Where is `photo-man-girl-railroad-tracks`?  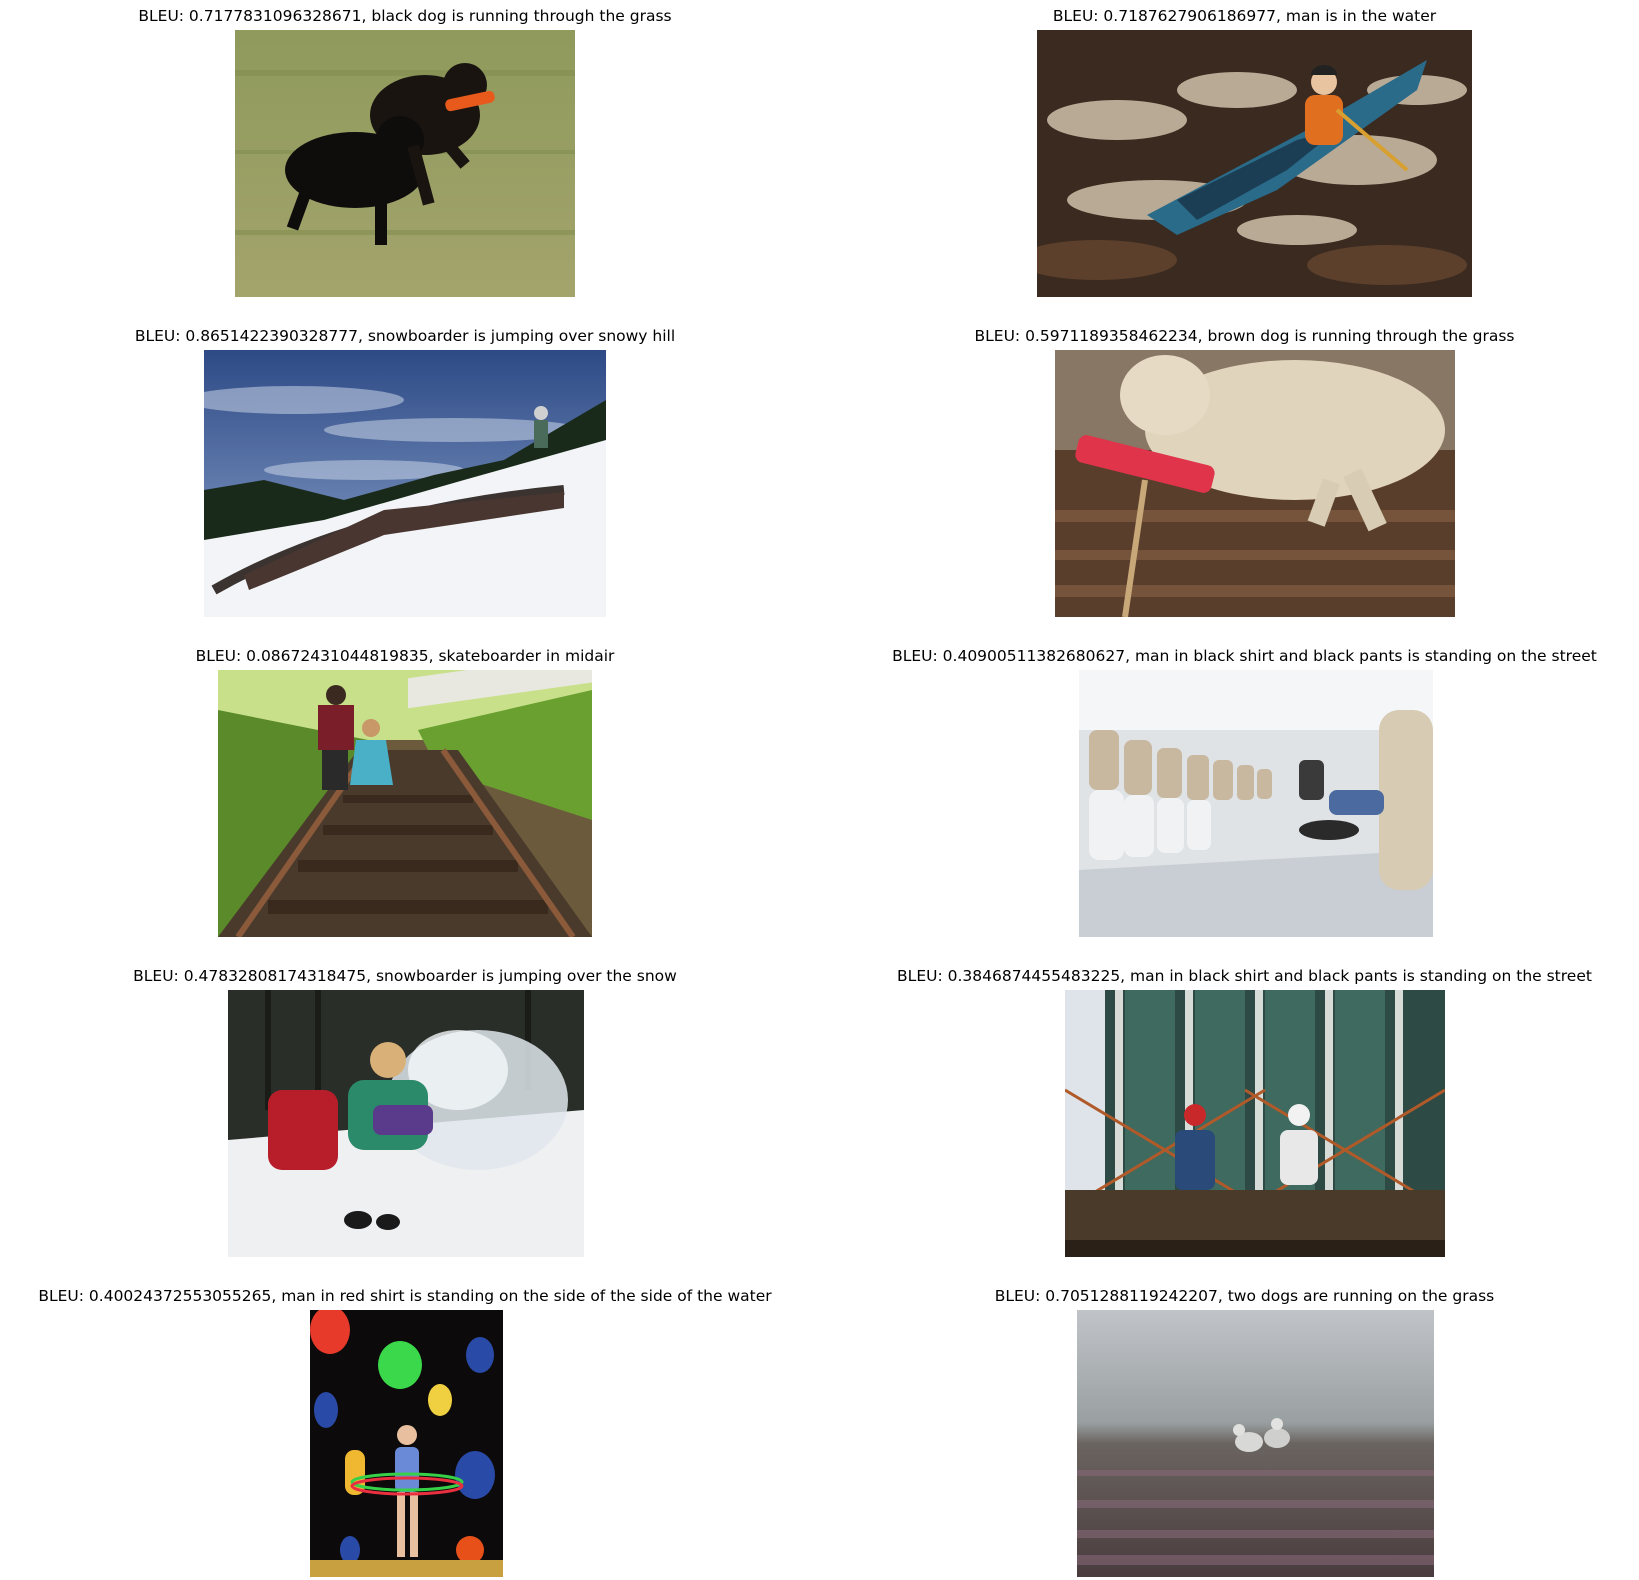
photo-man-girl-railroad-tracks is located at coordinates (405, 803).